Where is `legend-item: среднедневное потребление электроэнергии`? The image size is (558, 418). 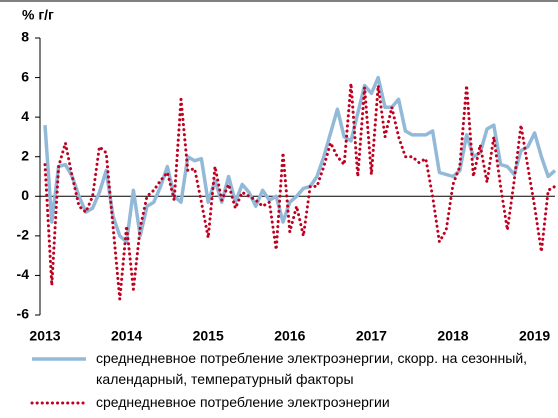 legend-item: среднедневное потребление электроэнергии is located at coordinates (292, 402).